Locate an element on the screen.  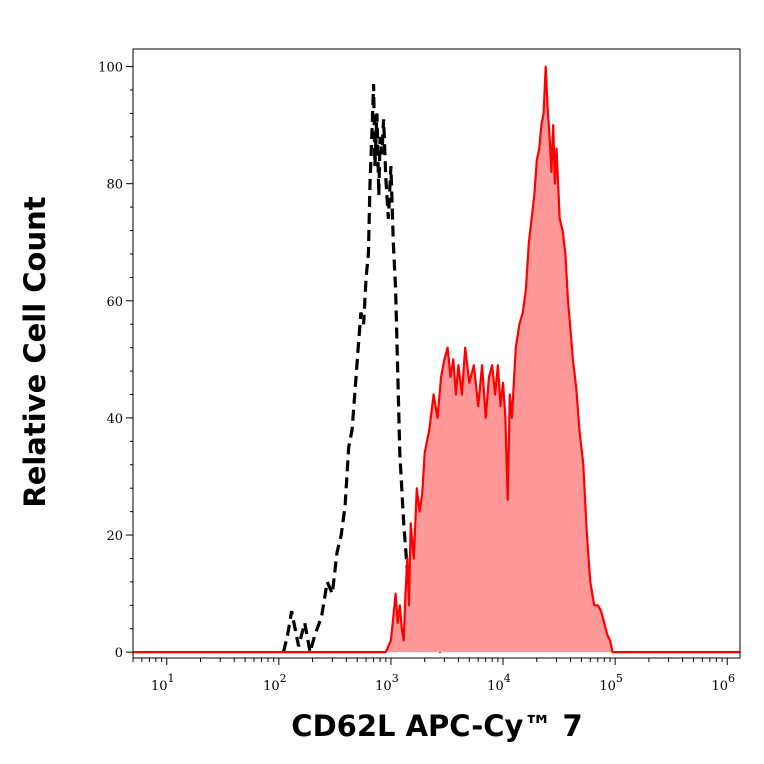
x-tick-label: 10⁴ is located at coordinates (499, 683).